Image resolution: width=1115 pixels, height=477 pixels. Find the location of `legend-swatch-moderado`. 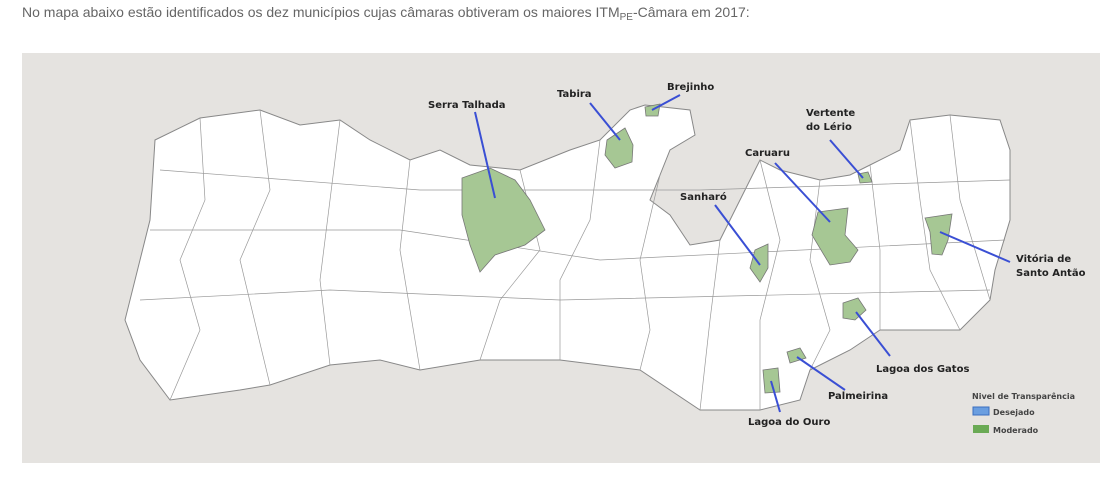

legend-swatch-moderado is located at coordinates (981, 429).